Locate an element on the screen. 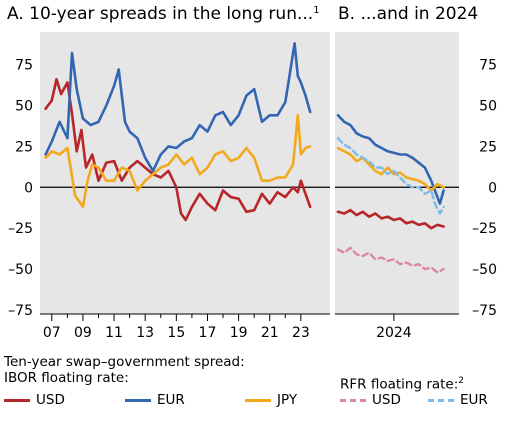 Image resolution: width=506 pixels, height=428 pixels. legend-item-usd: USD is located at coordinates (34, 400).